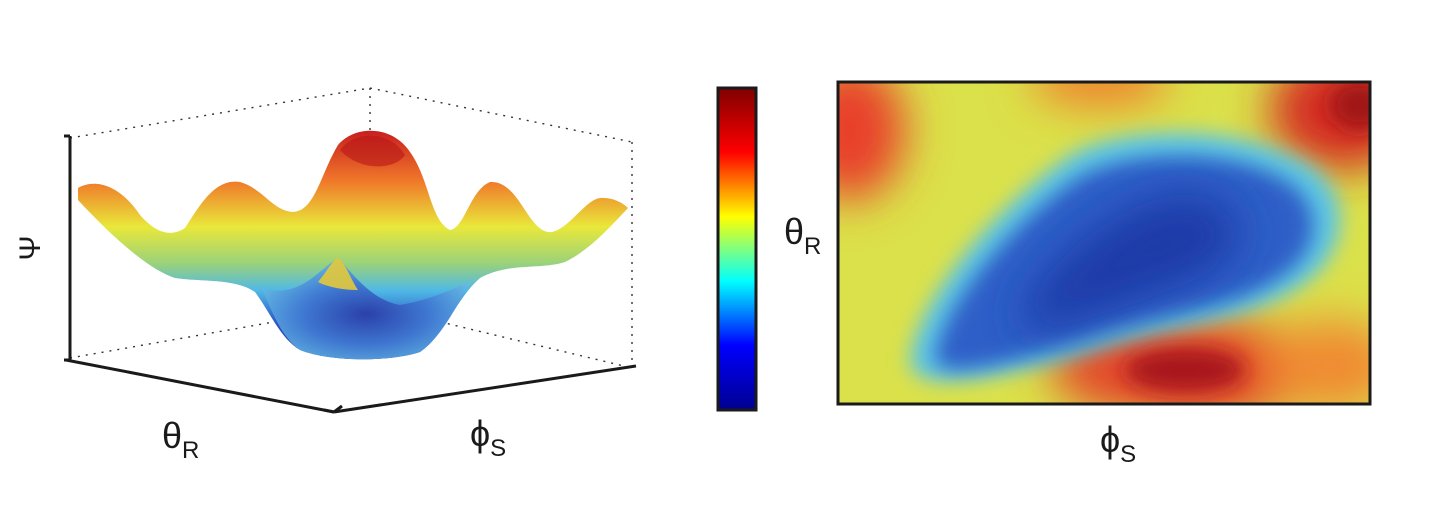 This screenshot has width=1440, height=506. Describe the element at coordinates (1128, 454) in the screenshot. I see `heatmap-xlabel-subscript: S` at that location.